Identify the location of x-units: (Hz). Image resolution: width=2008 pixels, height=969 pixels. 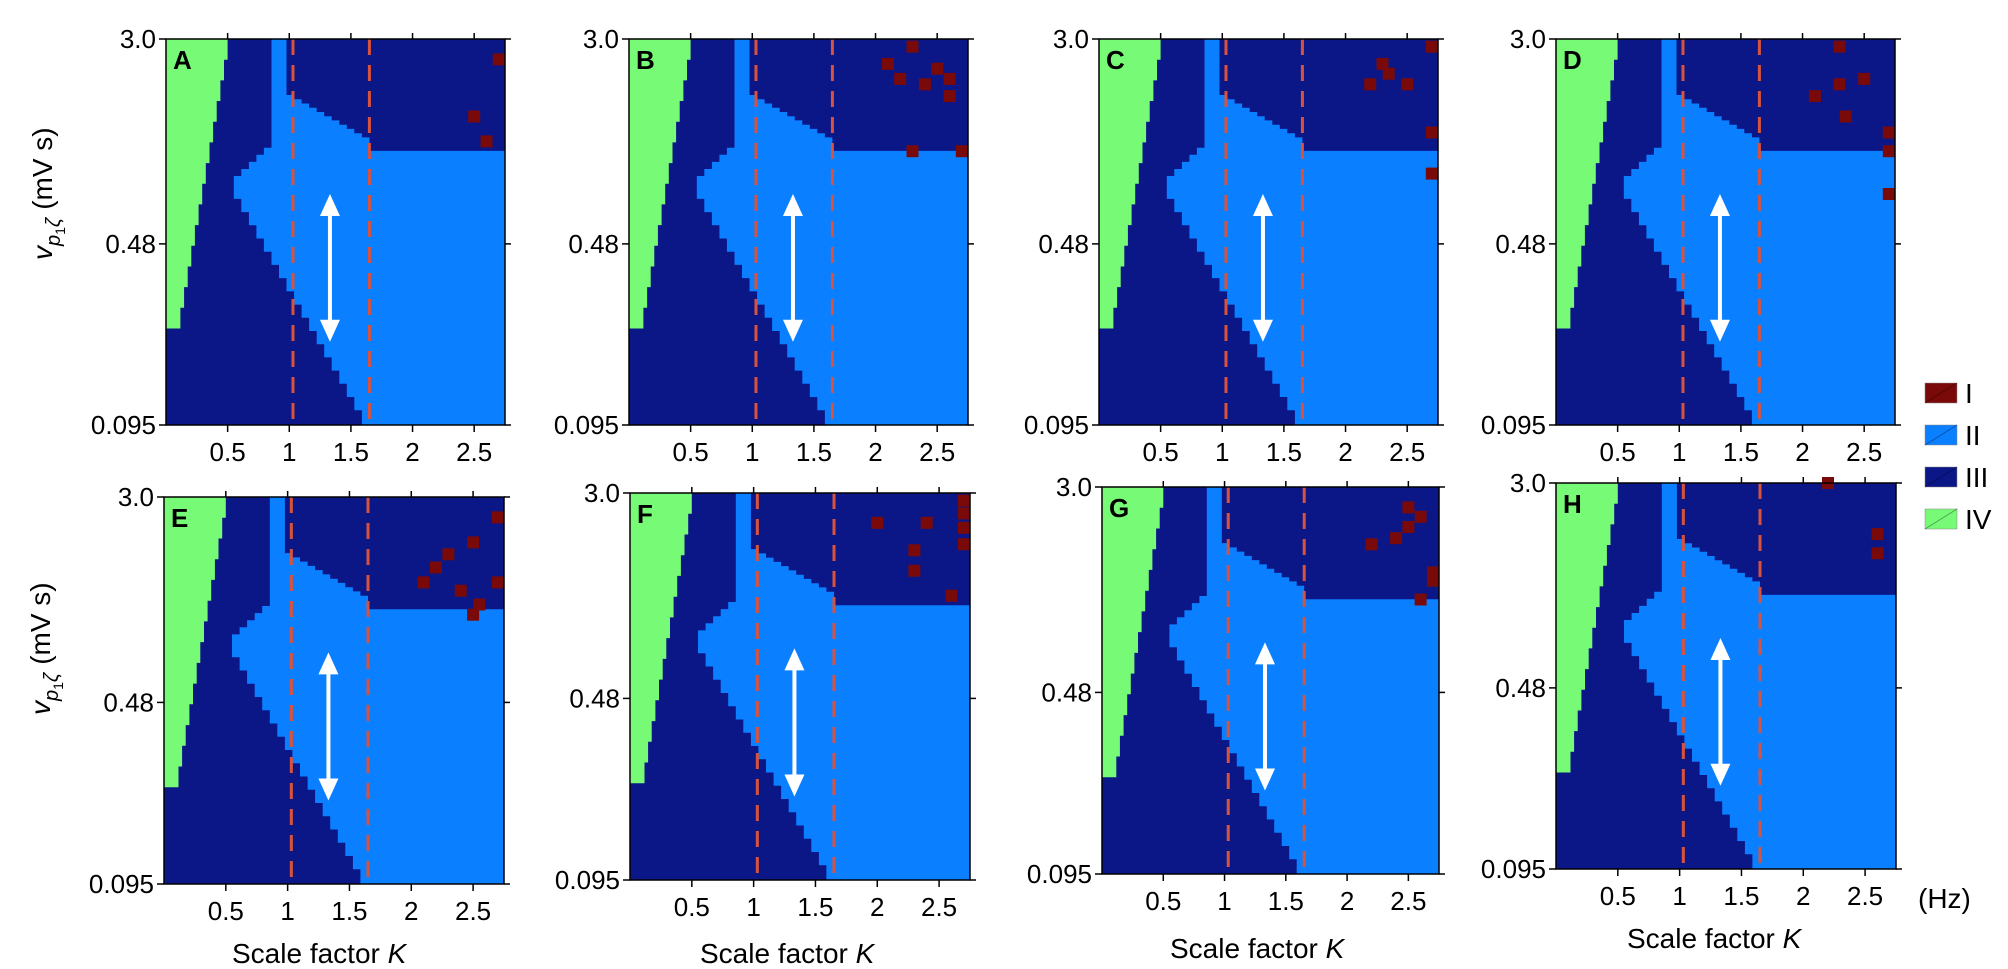
(1944, 898).